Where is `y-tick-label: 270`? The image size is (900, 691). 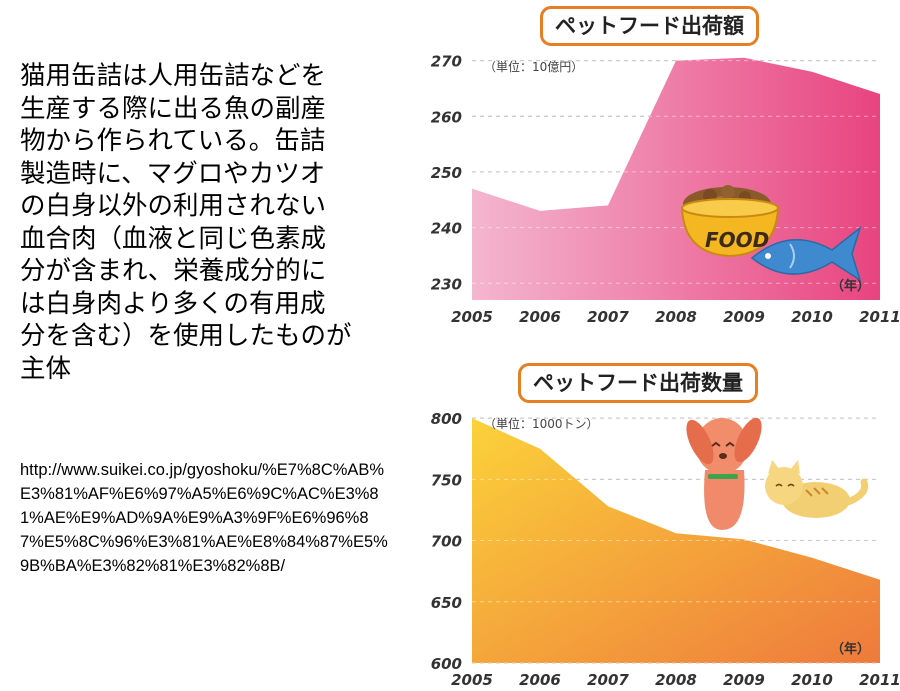
y-tick-label: 270 is located at coordinates (446, 62).